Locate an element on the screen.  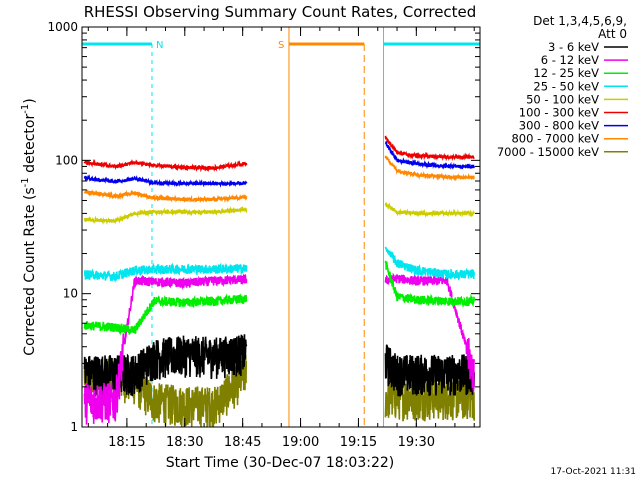
x-axis-label: Start Time (30-Dec-07 18:03:22) is located at coordinates (280, 463).